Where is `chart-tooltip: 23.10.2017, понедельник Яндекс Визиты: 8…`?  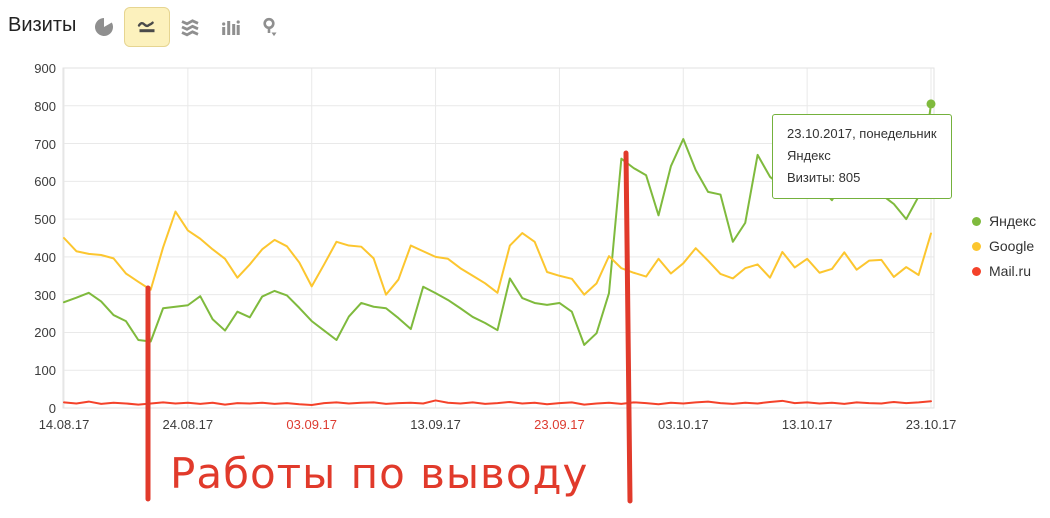
chart-tooltip: 23.10.2017, понедельник Яндекс Визиты: 8… is located at coordinates (862, 156).